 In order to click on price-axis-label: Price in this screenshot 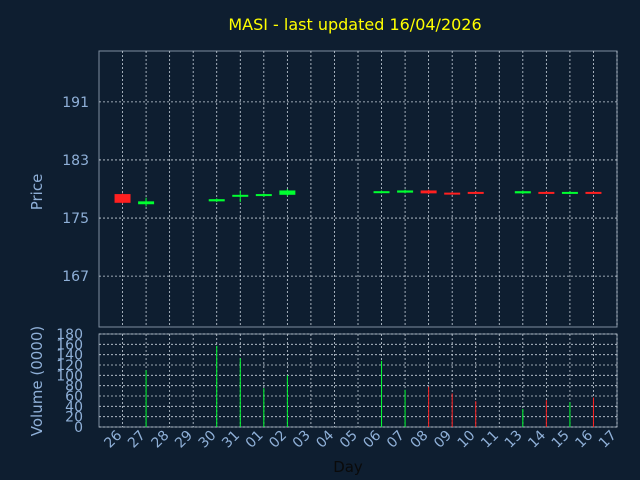, I will do `click(37, 192)`.